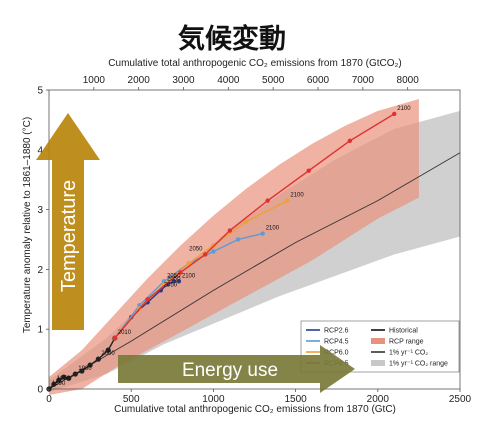 Image resolution: width=478 pixels, height=427 pixels. I want to click on top-tick-label: 2000, so click(139, 80).